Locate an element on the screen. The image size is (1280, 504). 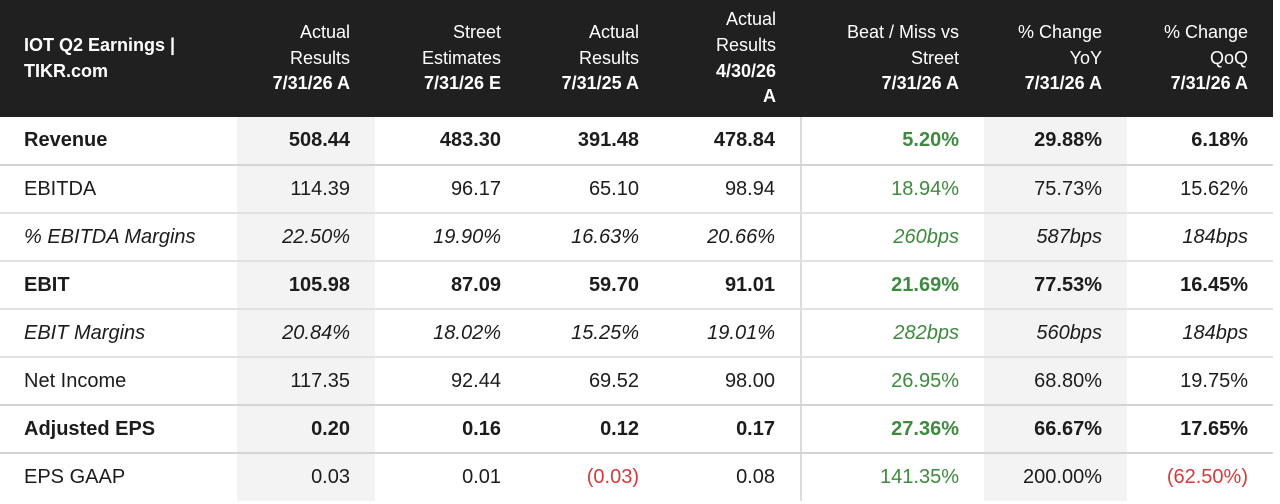
col-header-line2: Estimates is located at coordinates (461, 57).